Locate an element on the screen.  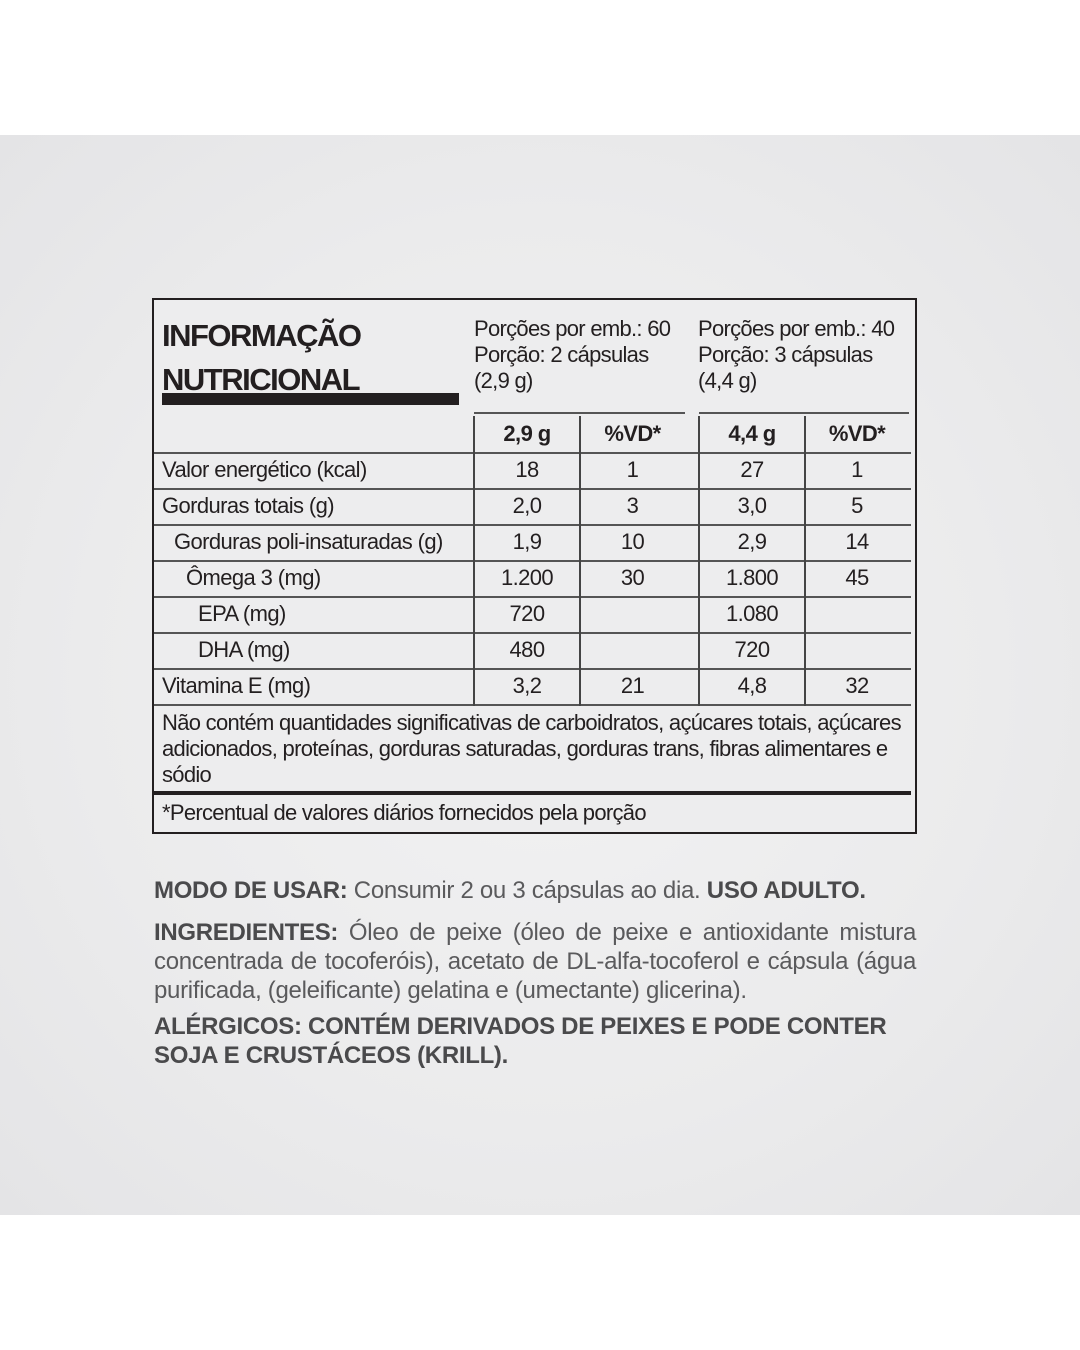
table-row: Gorduras totais (g) 2,0 3 3,0 5 is located at coordinates (532, 506).